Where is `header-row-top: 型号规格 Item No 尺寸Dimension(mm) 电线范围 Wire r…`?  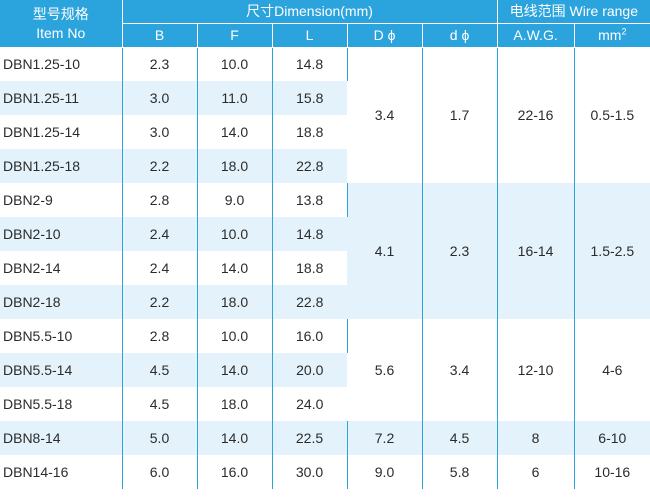
header-row-top: 型号规格 Item No 尺寸Dimension(mm) 电线范围 Wire r… is located at coordinates (325, 24).